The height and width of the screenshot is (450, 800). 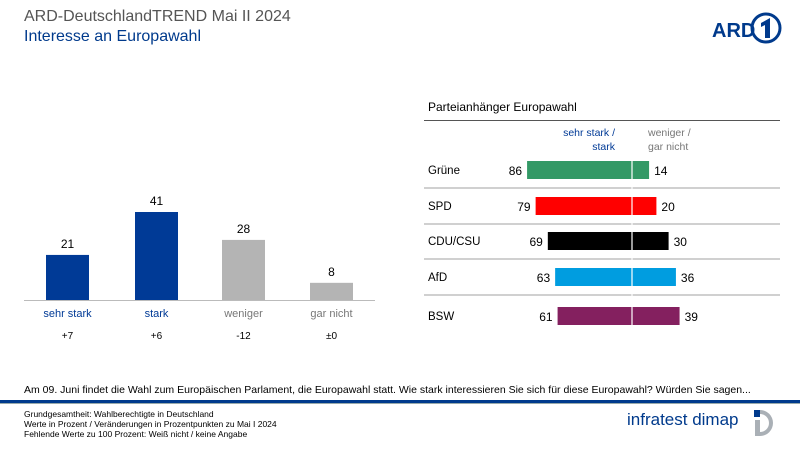 I want to click on value-right: 30, so click(x=681, y=242).